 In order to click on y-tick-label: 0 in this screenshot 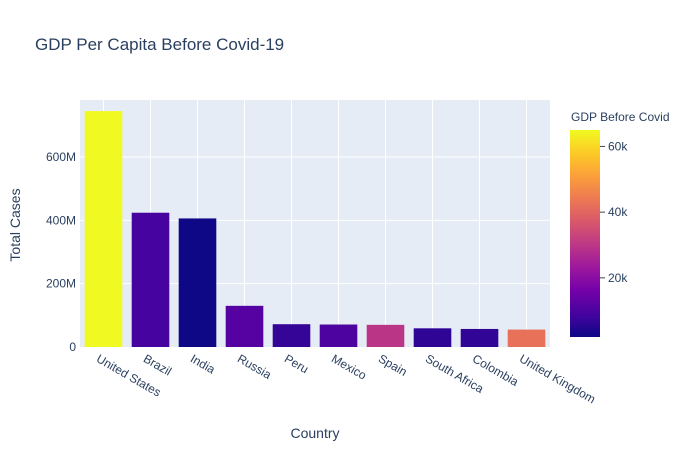, I will do `click(72, 347)`.